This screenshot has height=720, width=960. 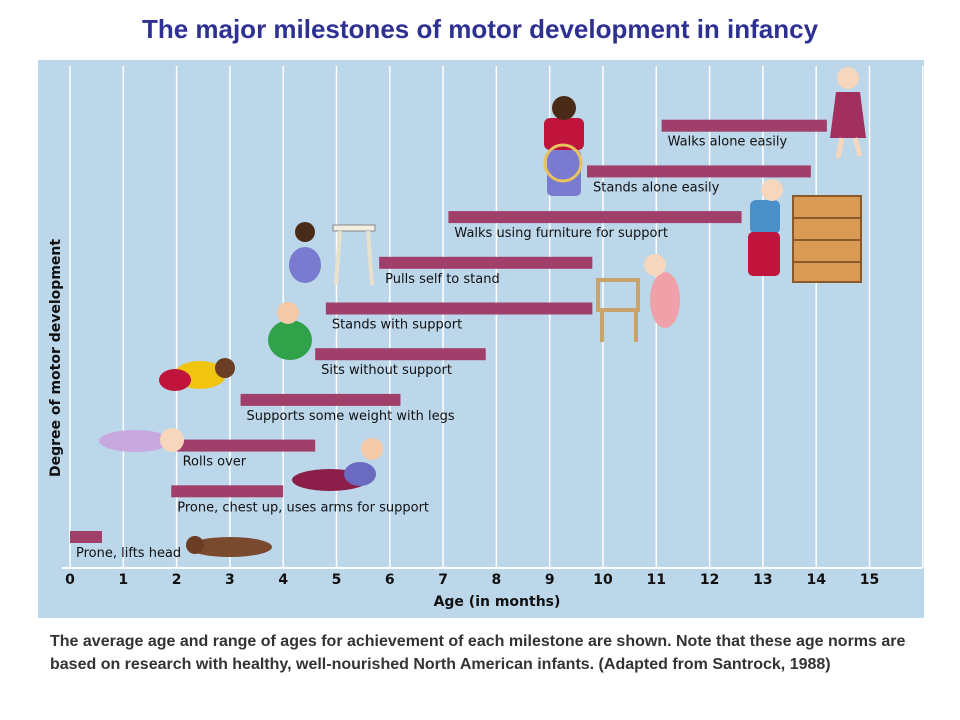 What do you see at coordinates (337, 464) in the screenshot?
I see `baby-chest-up-icon` at bounding box center [337, 464].